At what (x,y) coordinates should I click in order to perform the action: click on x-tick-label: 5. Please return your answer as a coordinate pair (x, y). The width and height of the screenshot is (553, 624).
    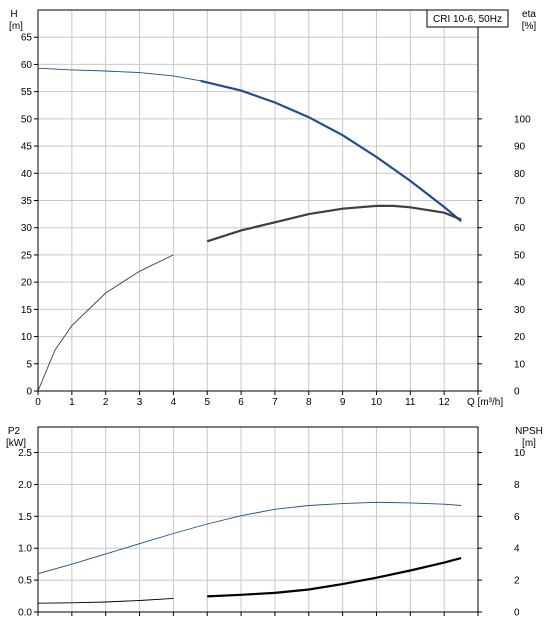
    Looking at the image, I should click on (207, 402).